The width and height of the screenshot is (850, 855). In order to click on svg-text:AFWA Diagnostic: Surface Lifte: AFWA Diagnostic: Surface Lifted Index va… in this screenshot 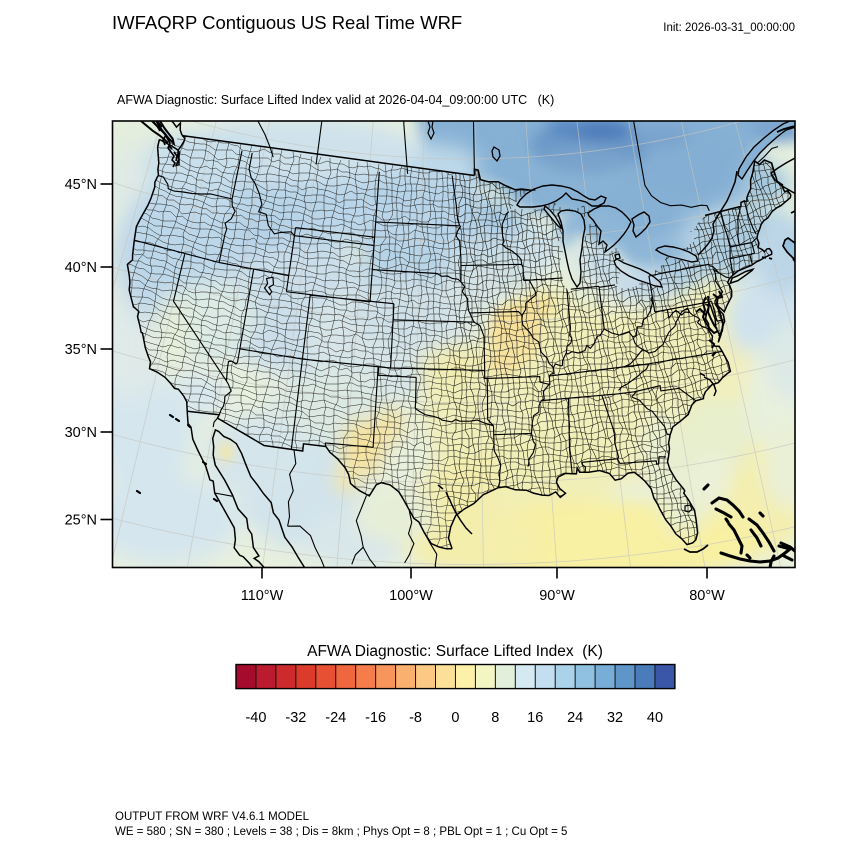, I will do `click(335, 100)`.